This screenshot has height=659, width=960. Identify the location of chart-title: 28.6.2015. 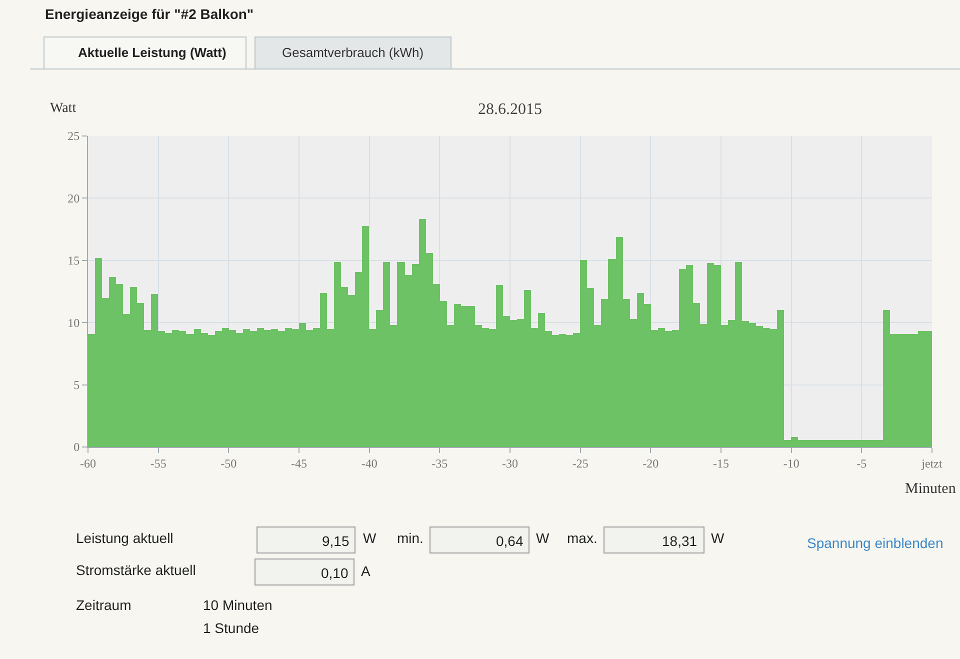
(510, 109).